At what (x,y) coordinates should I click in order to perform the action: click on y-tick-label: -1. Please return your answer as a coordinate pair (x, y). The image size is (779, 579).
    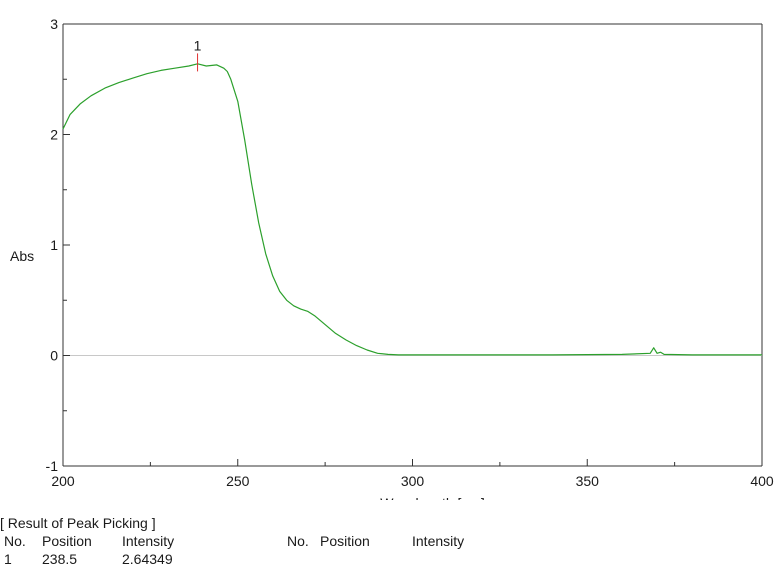
    Looking at the image, I should click on (52, 466).